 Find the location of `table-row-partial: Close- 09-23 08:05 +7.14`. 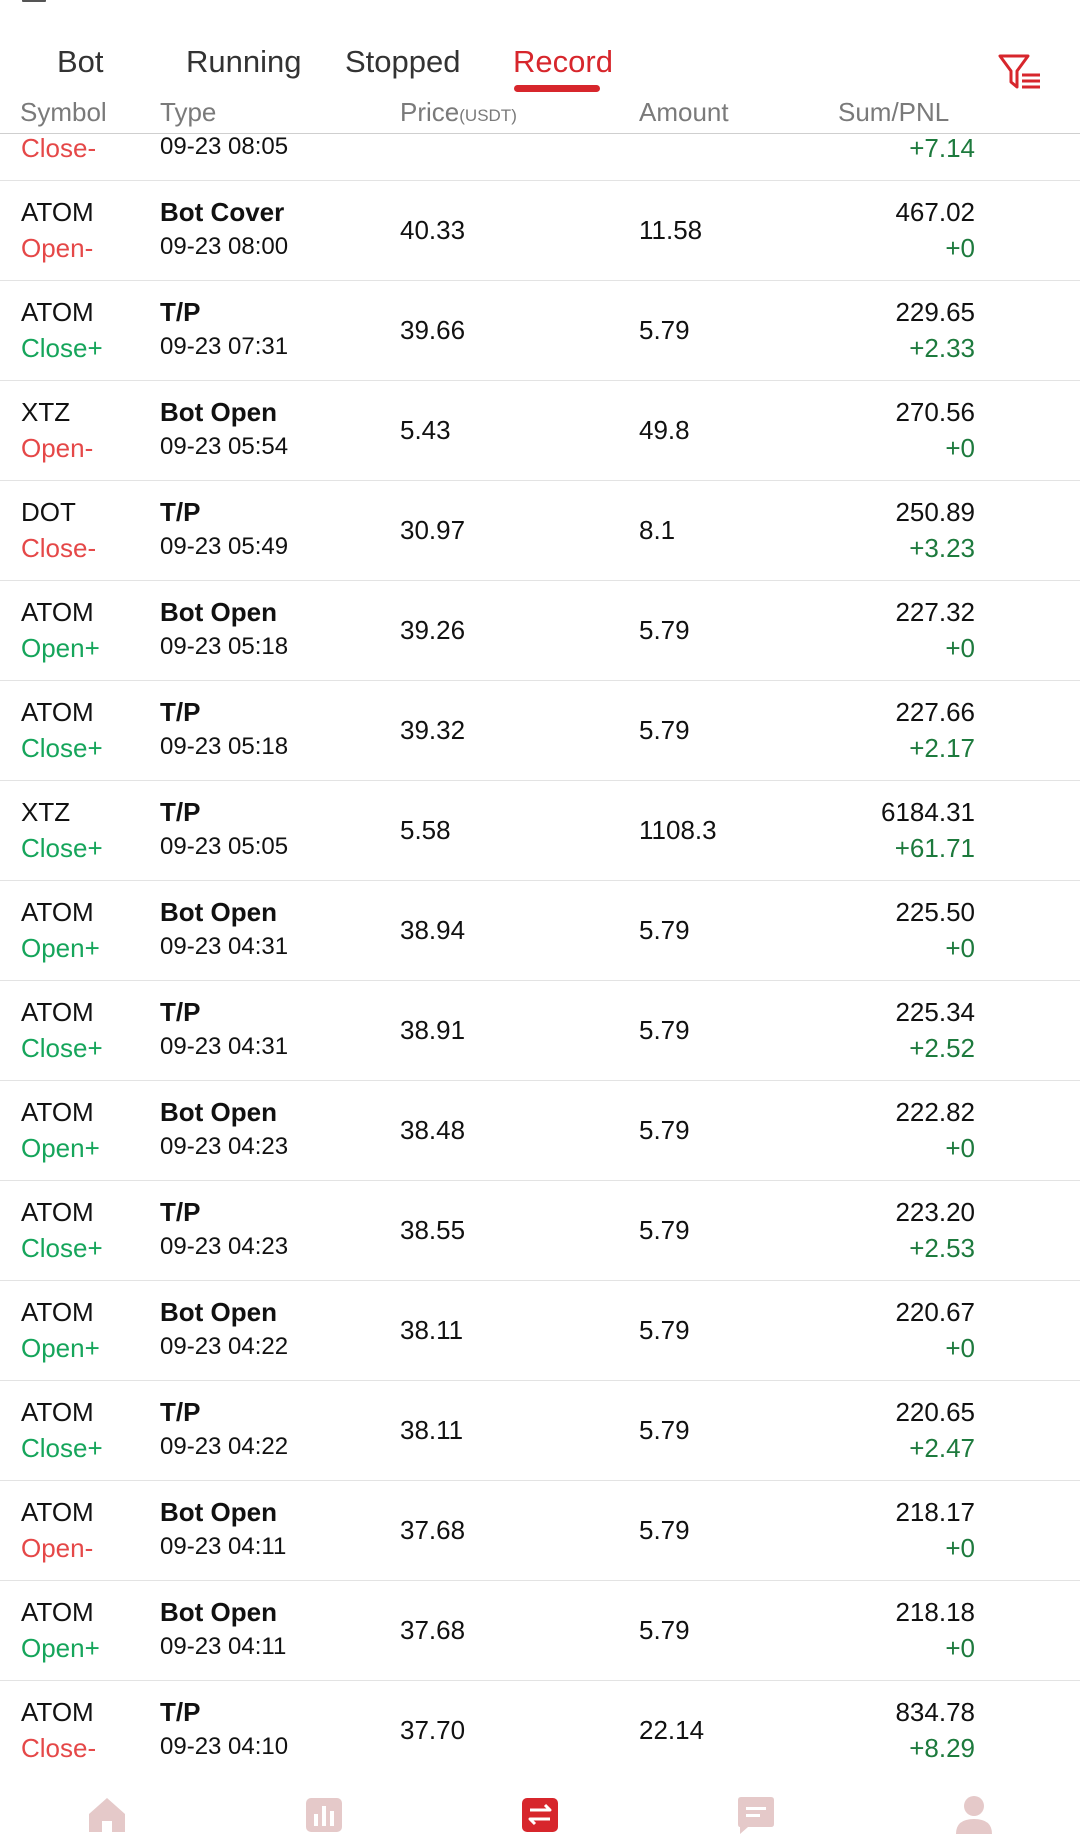

table-row-partial: Close- 09-23 08:05 +7.14 is located at coordinates (540, 157).